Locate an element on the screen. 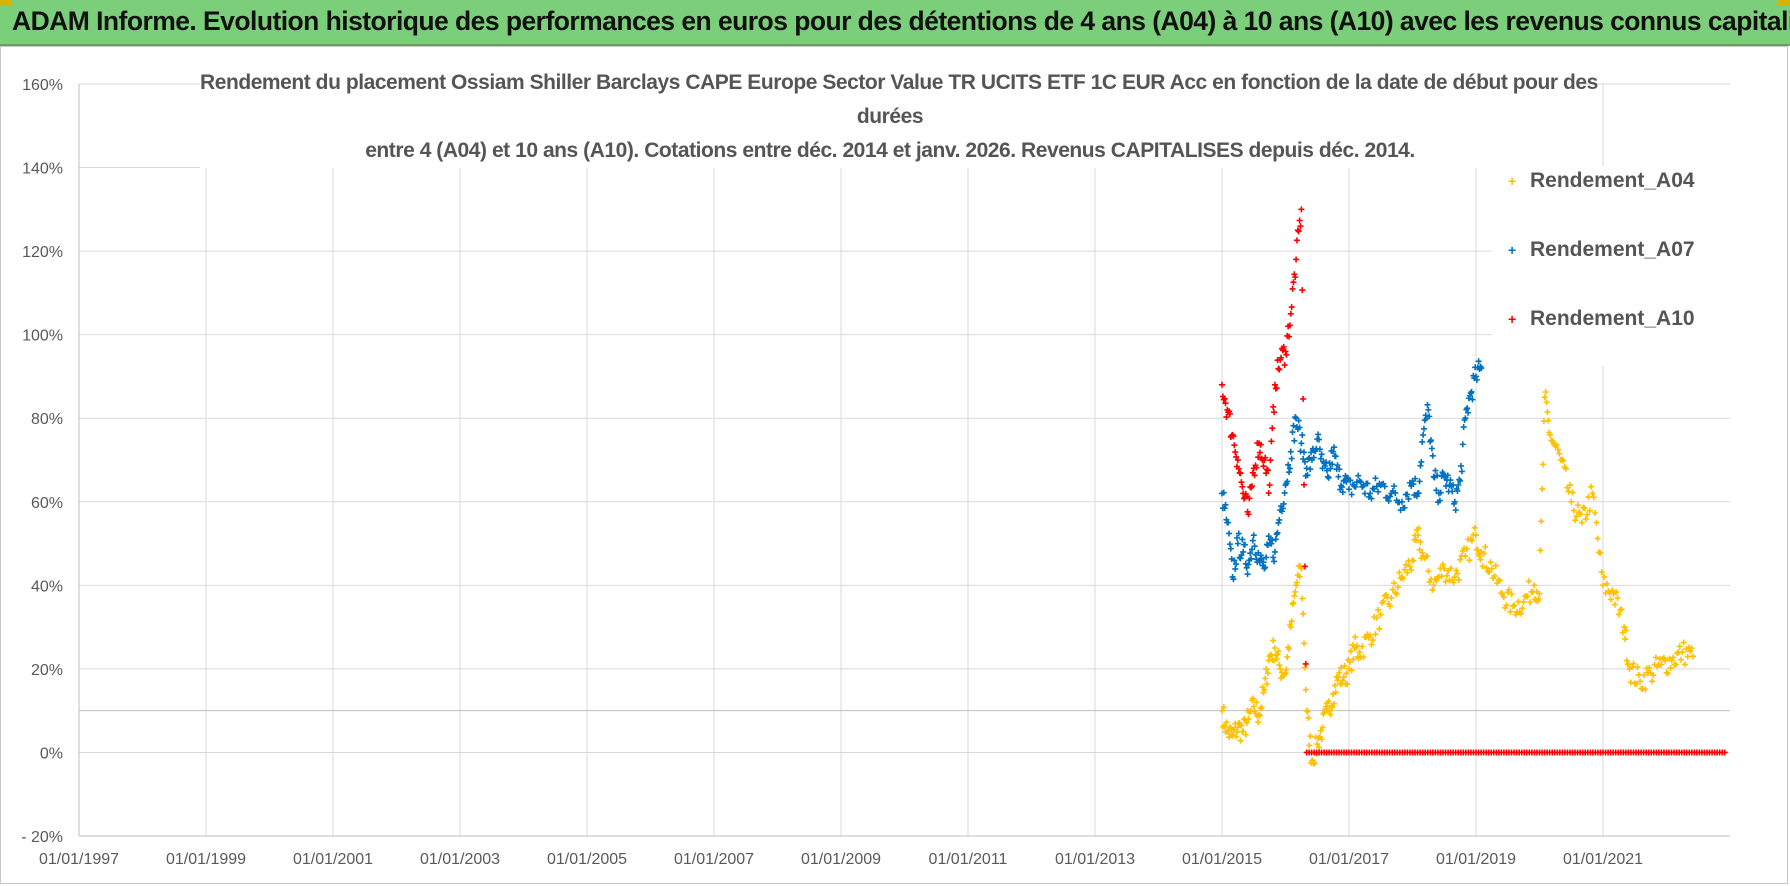 This screenshot has width=1790, height=886. x-tick-label: 01/01/2007 is located at coordinates (714, 859).